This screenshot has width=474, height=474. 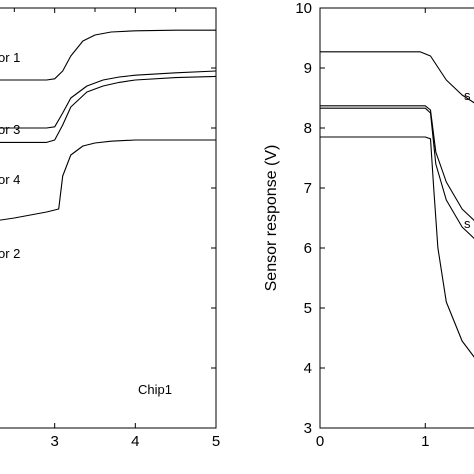 I want to click on y-tick-label: 8, so click(x=308, y=128).